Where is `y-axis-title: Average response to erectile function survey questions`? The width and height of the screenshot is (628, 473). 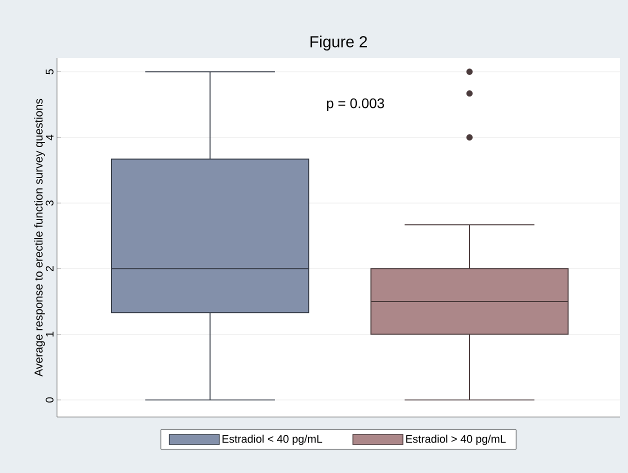 y-axis-title: Average response to erectile function survey questions is located at coordinates (39, 237).